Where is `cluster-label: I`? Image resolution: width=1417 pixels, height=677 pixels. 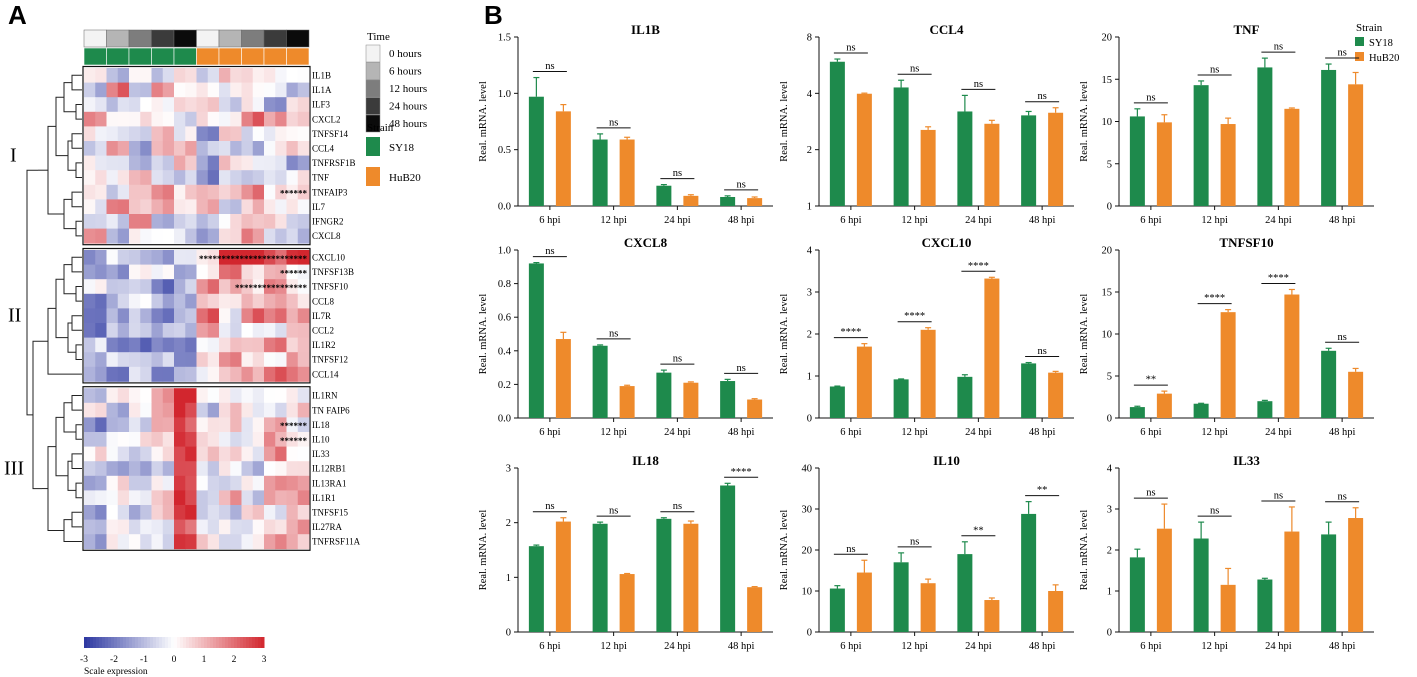
cluster-label: I is located at coordinates (13, 156).